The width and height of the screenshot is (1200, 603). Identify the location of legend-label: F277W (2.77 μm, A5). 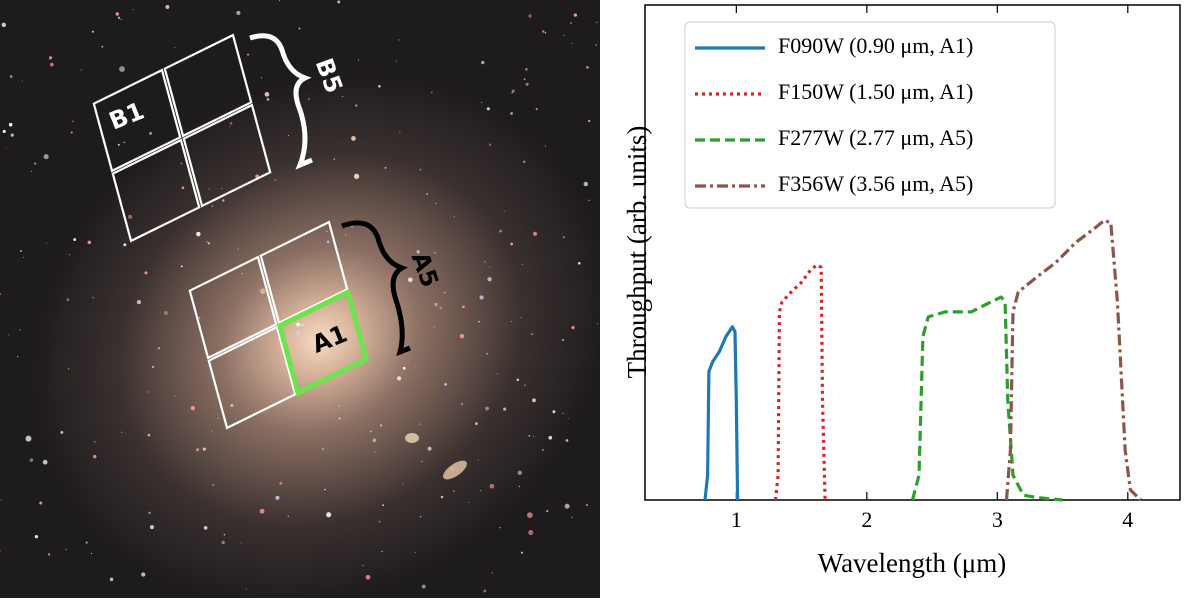
(875, 137).